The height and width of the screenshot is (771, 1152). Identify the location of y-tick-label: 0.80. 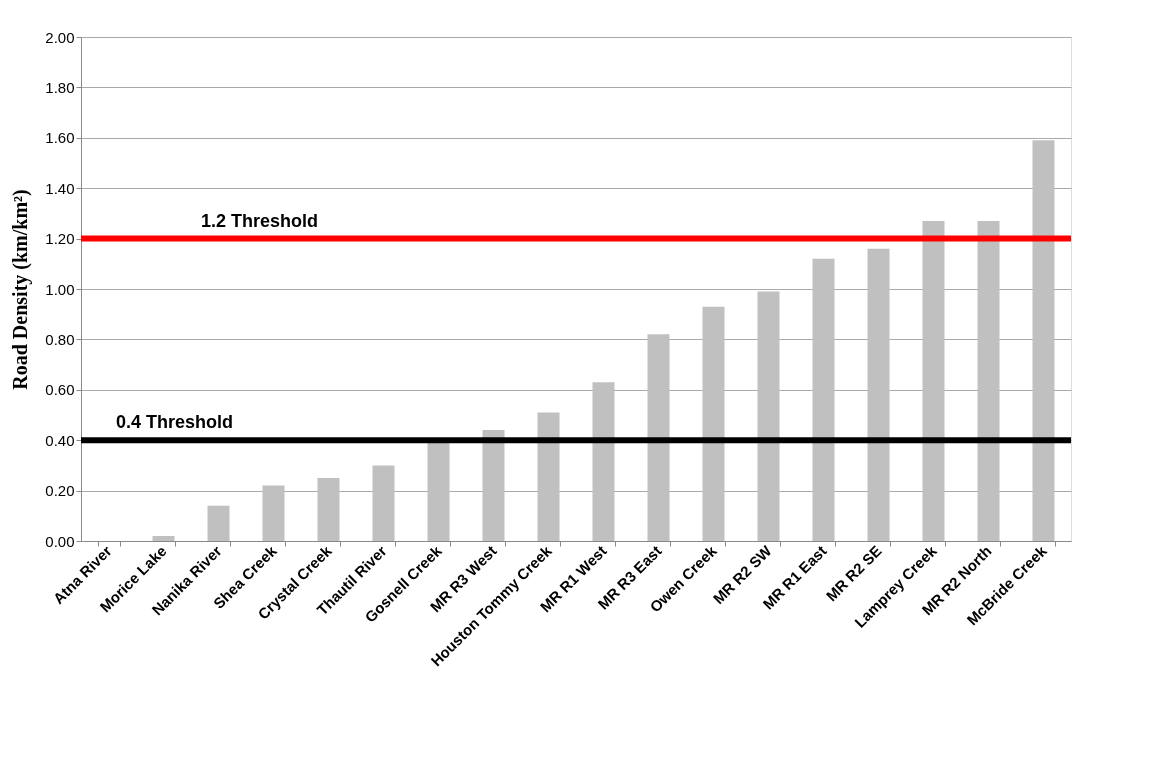
(60, 339).